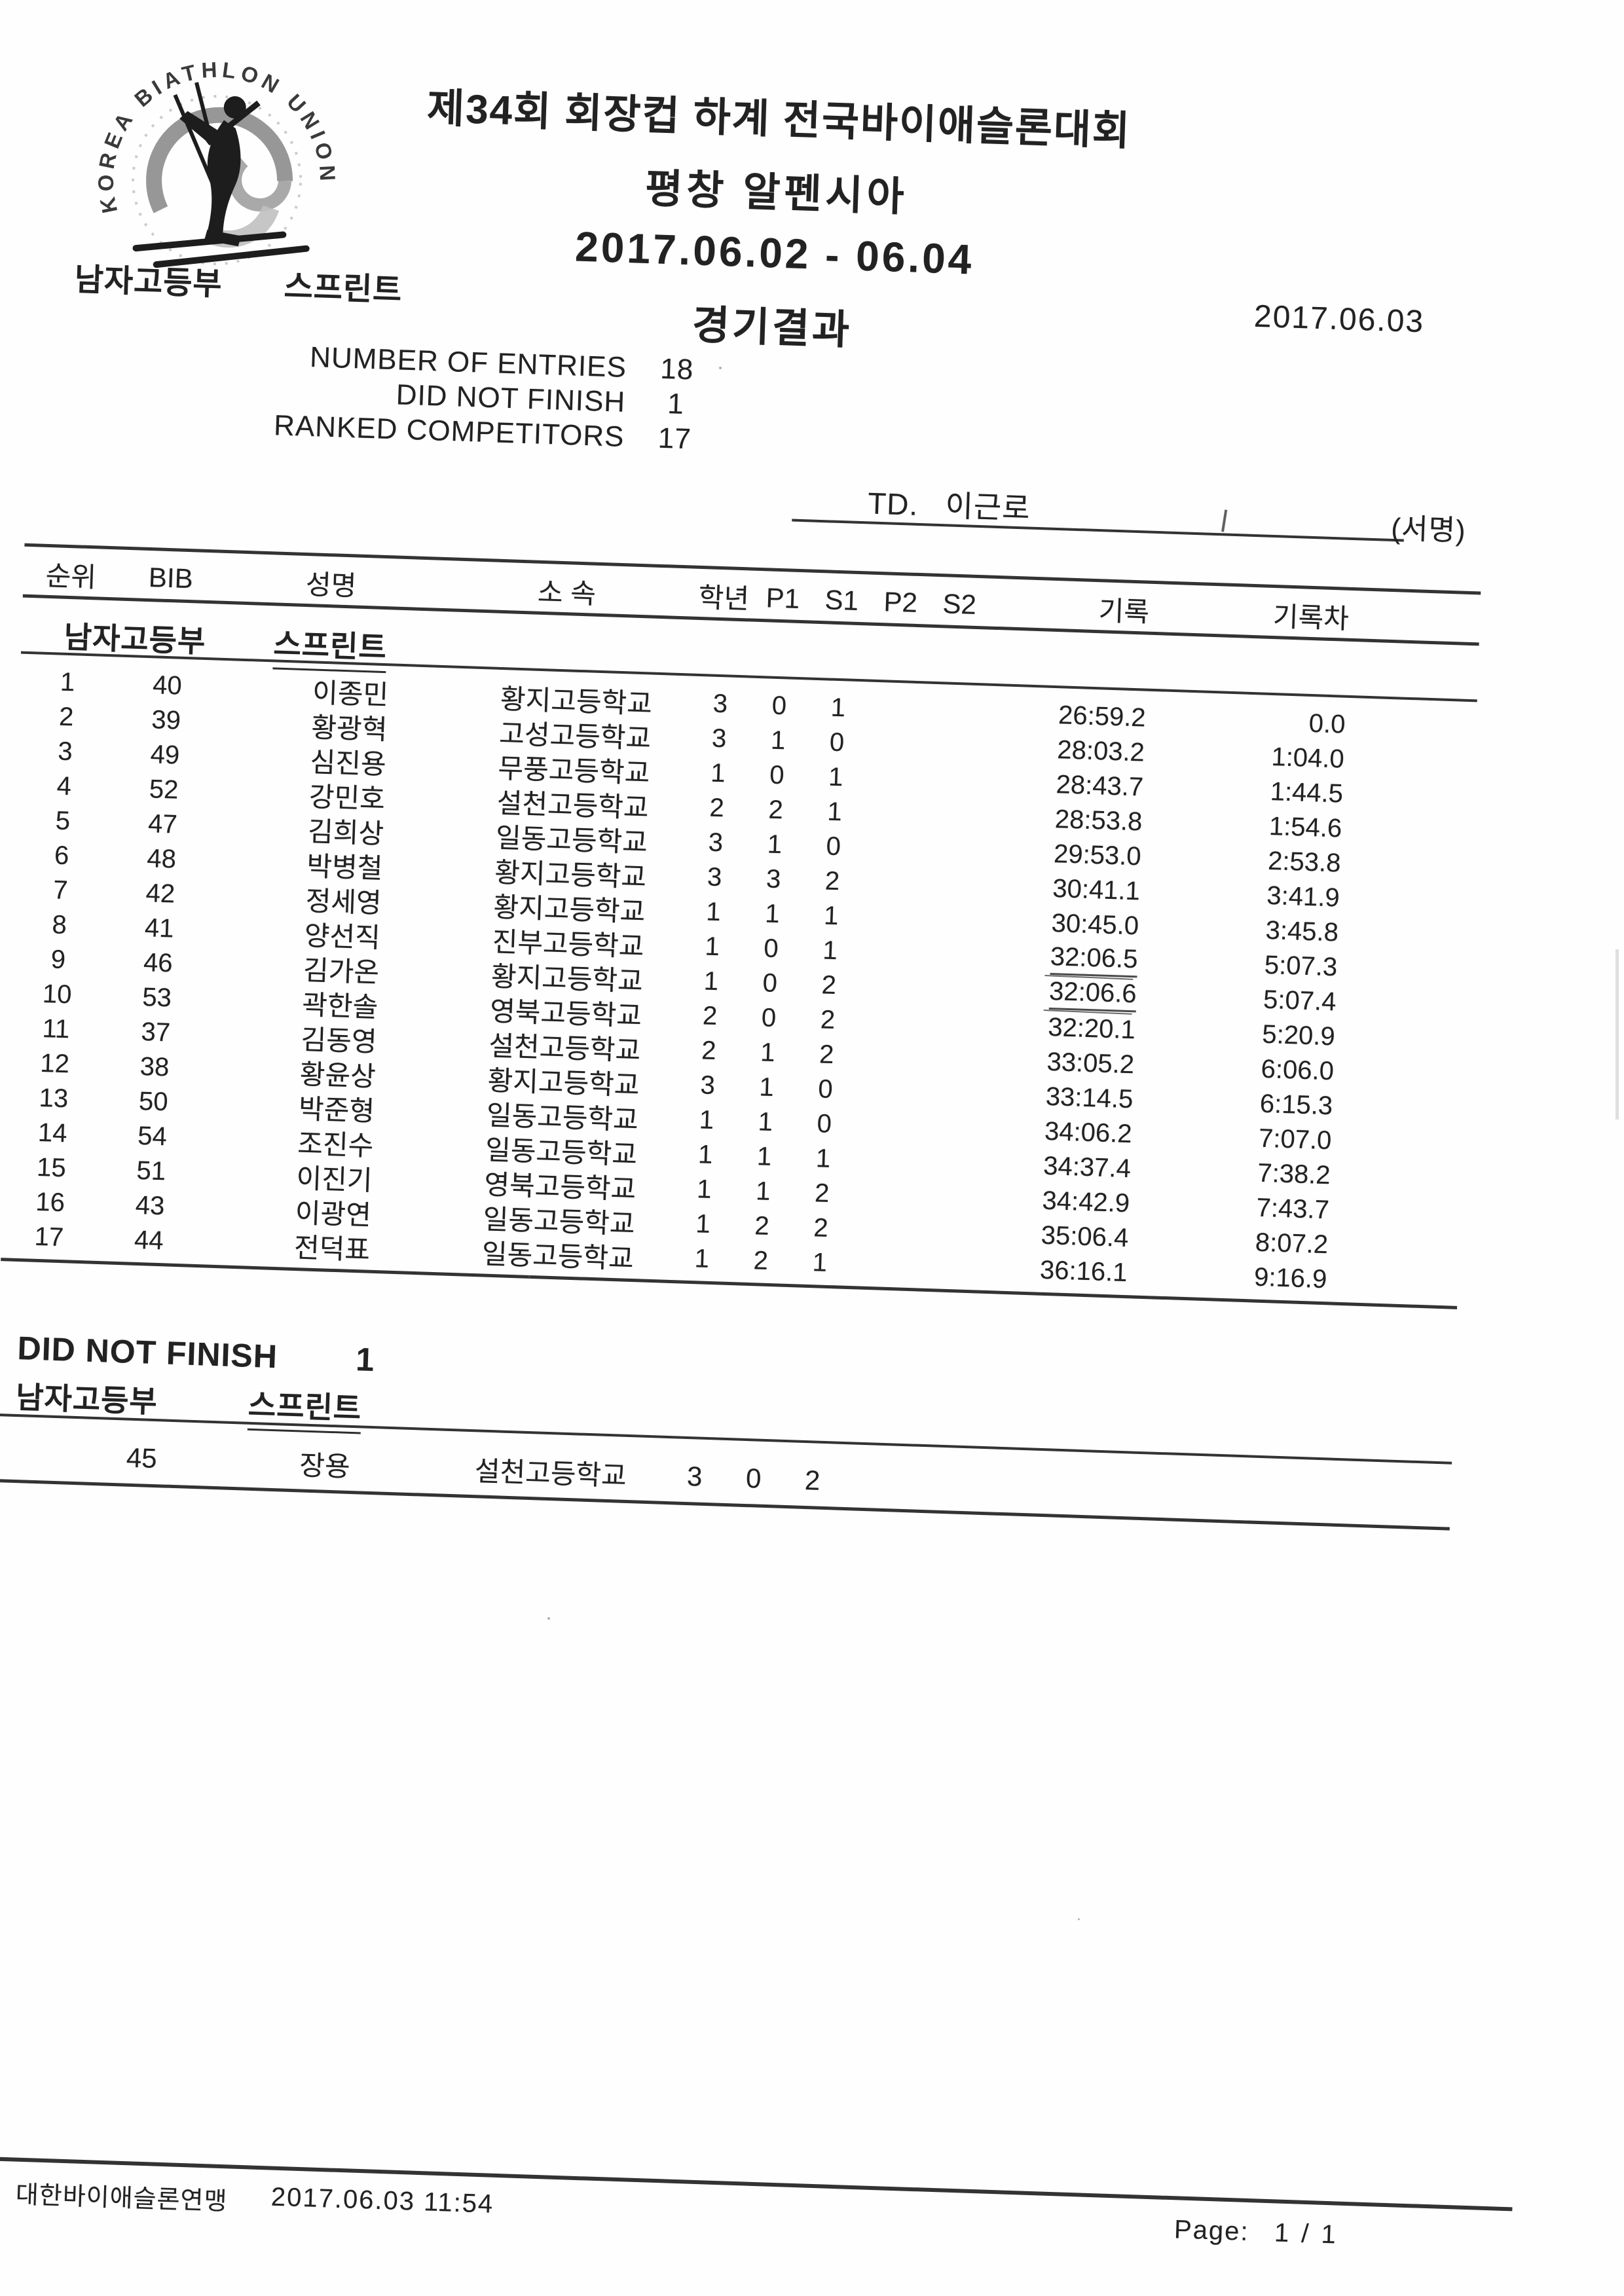 This screenshot has width=1624, height=2296. What do you see at coordinates (332, 1248) in the screenshot?
I see `cell-name: 전덕표` at bounding box center [332, 1248].